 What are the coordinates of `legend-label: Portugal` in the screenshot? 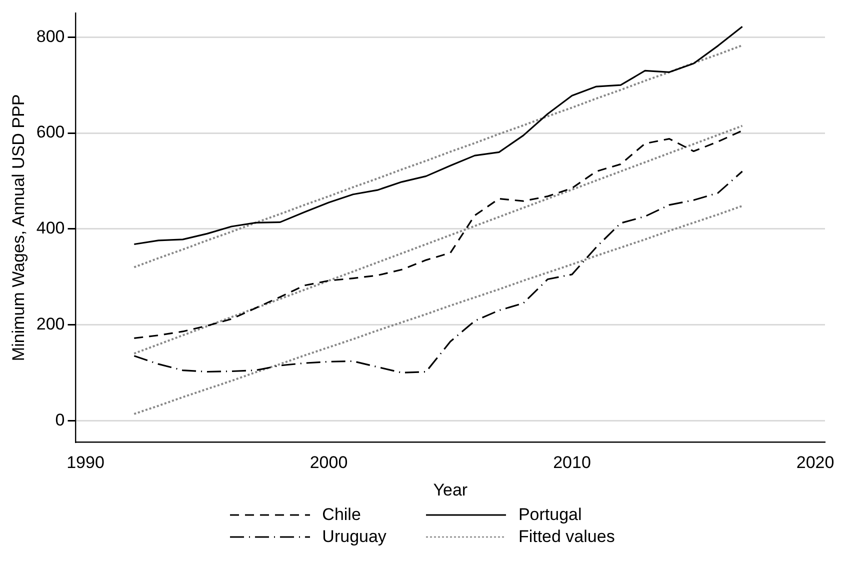 It's located at (550, 515).